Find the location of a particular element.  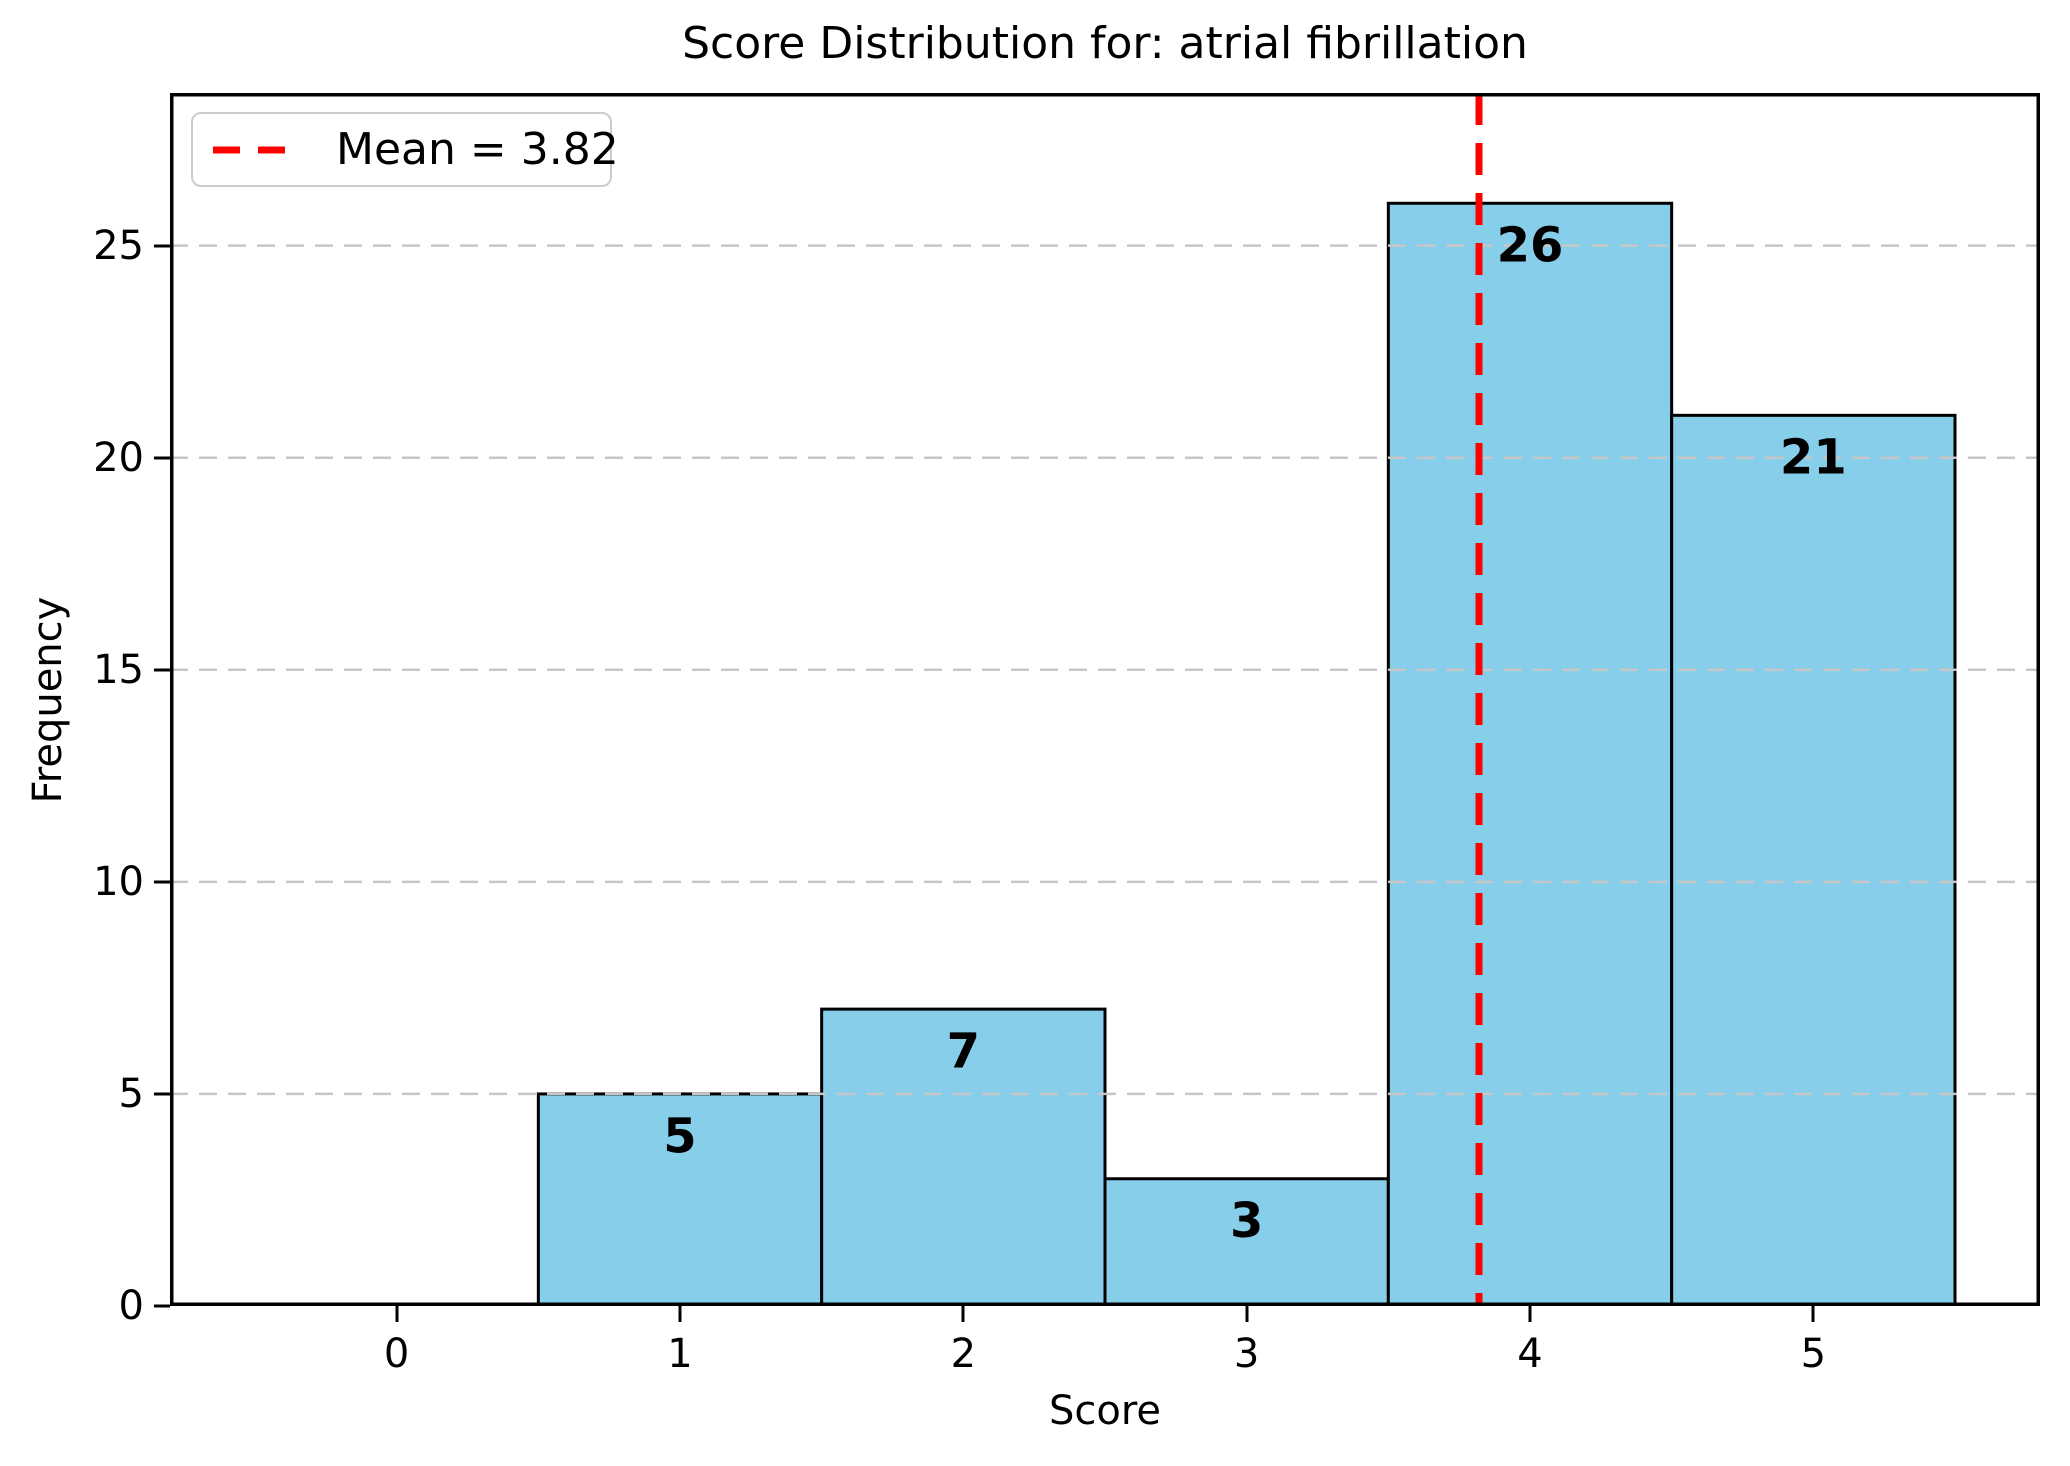

x-tick-label-0: 0 is located at coordinates (396, 1354).